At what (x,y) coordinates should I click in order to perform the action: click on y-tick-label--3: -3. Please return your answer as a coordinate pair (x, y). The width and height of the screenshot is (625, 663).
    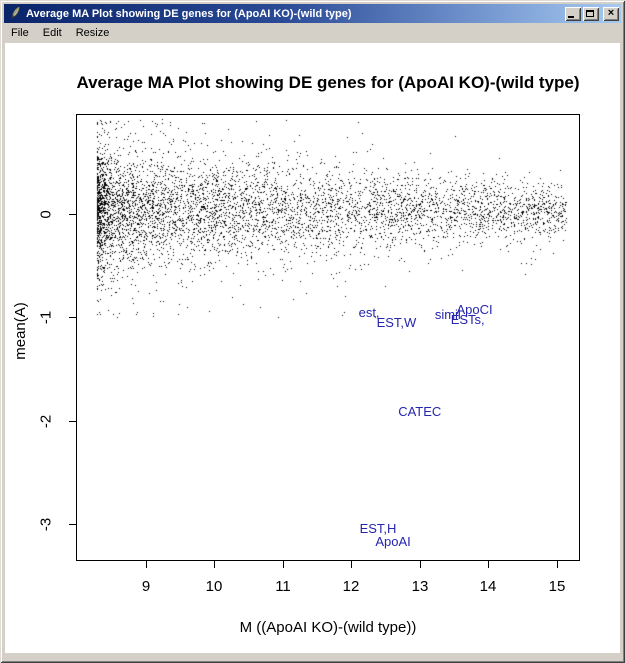
    Looking at the image, I should click on (46, 524).